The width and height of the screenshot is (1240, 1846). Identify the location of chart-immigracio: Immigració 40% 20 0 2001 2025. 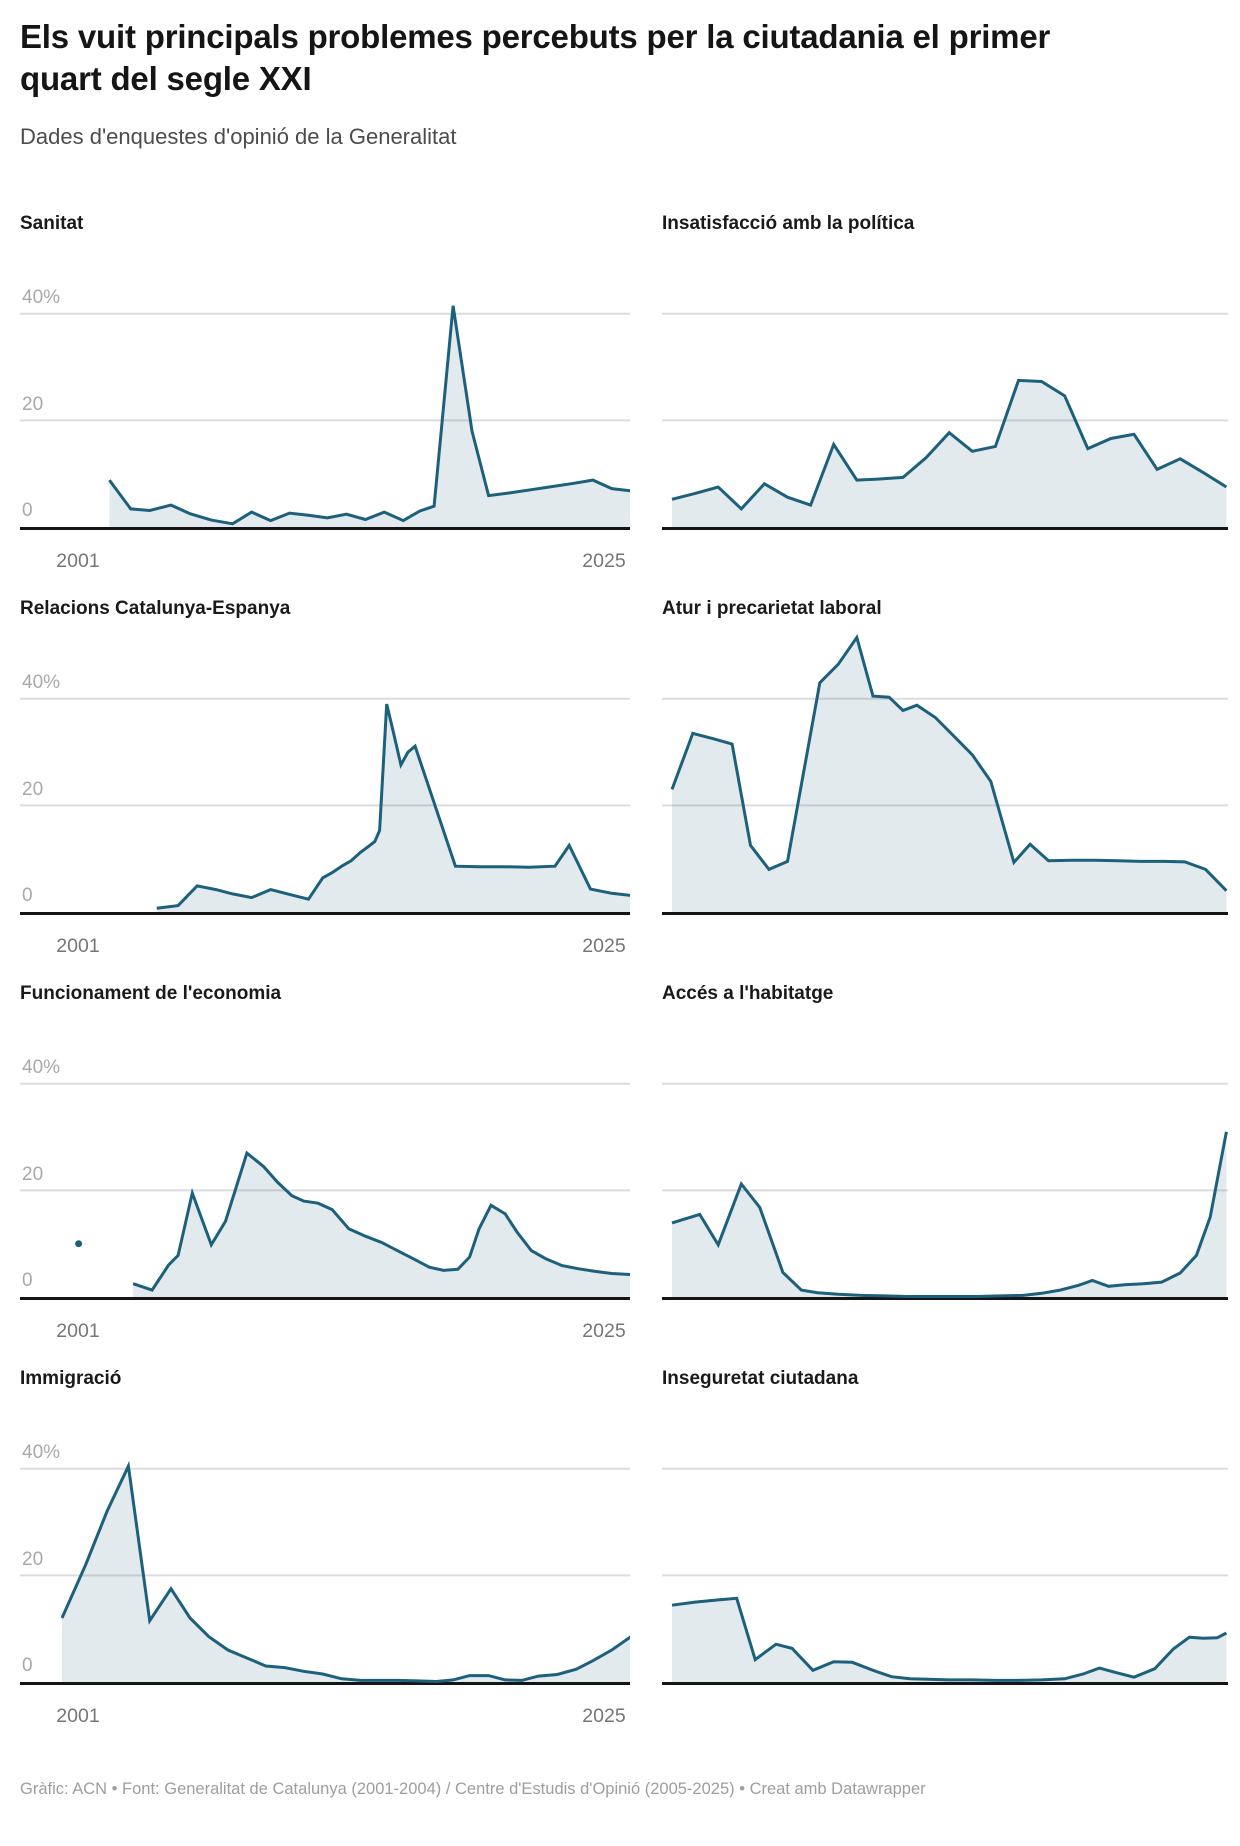
(325, 1549).